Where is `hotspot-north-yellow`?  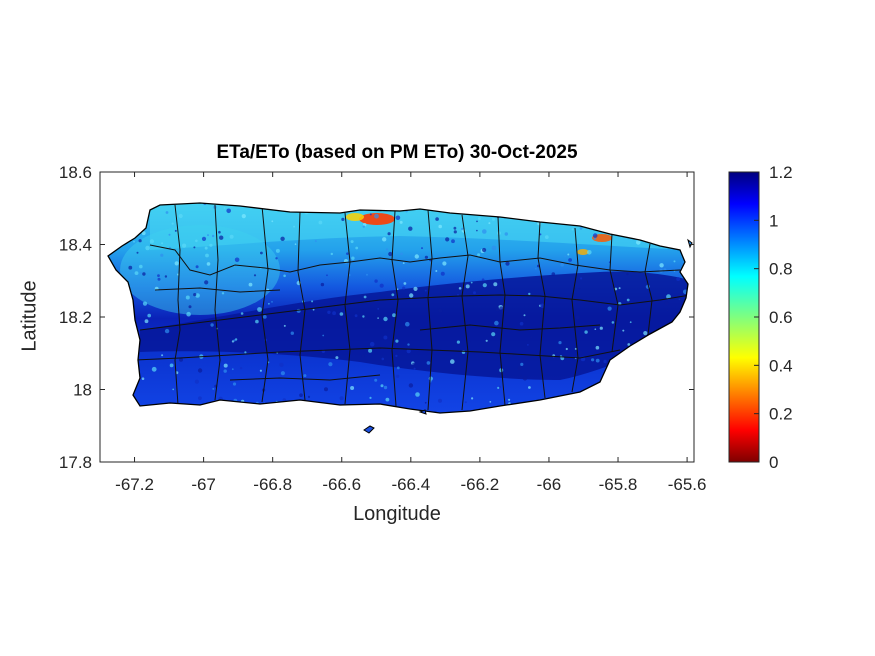 hotspot-north-yellow is located at coordinates (355, 217).